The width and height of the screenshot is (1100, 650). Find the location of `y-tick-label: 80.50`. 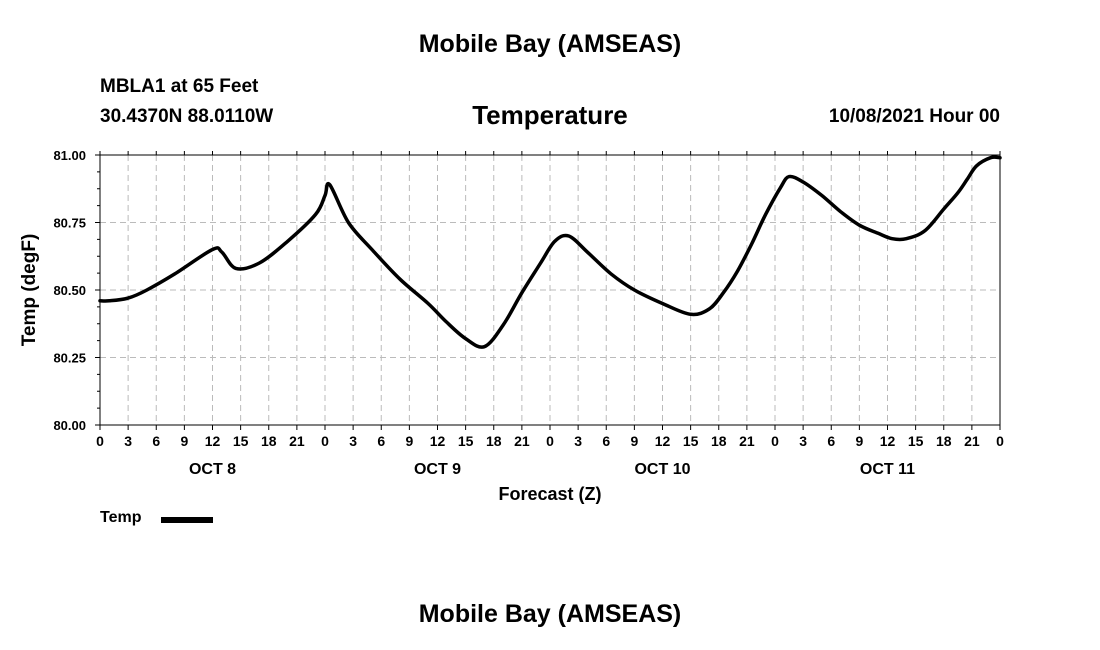

y-tick-label: 80.50 is located at coordinates (69, 290).